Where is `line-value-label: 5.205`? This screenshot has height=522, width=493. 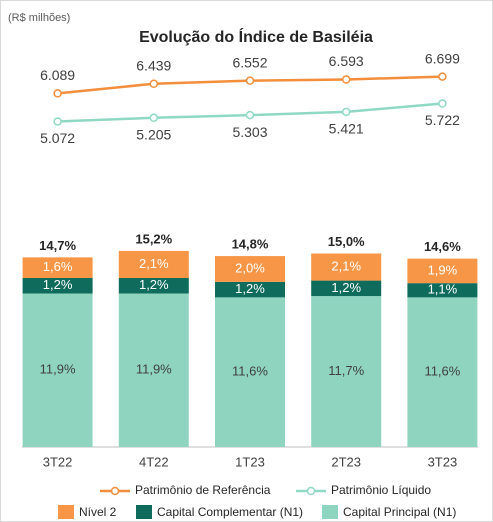
line-value-label: 5.205 is located at coordinates (153, 134).